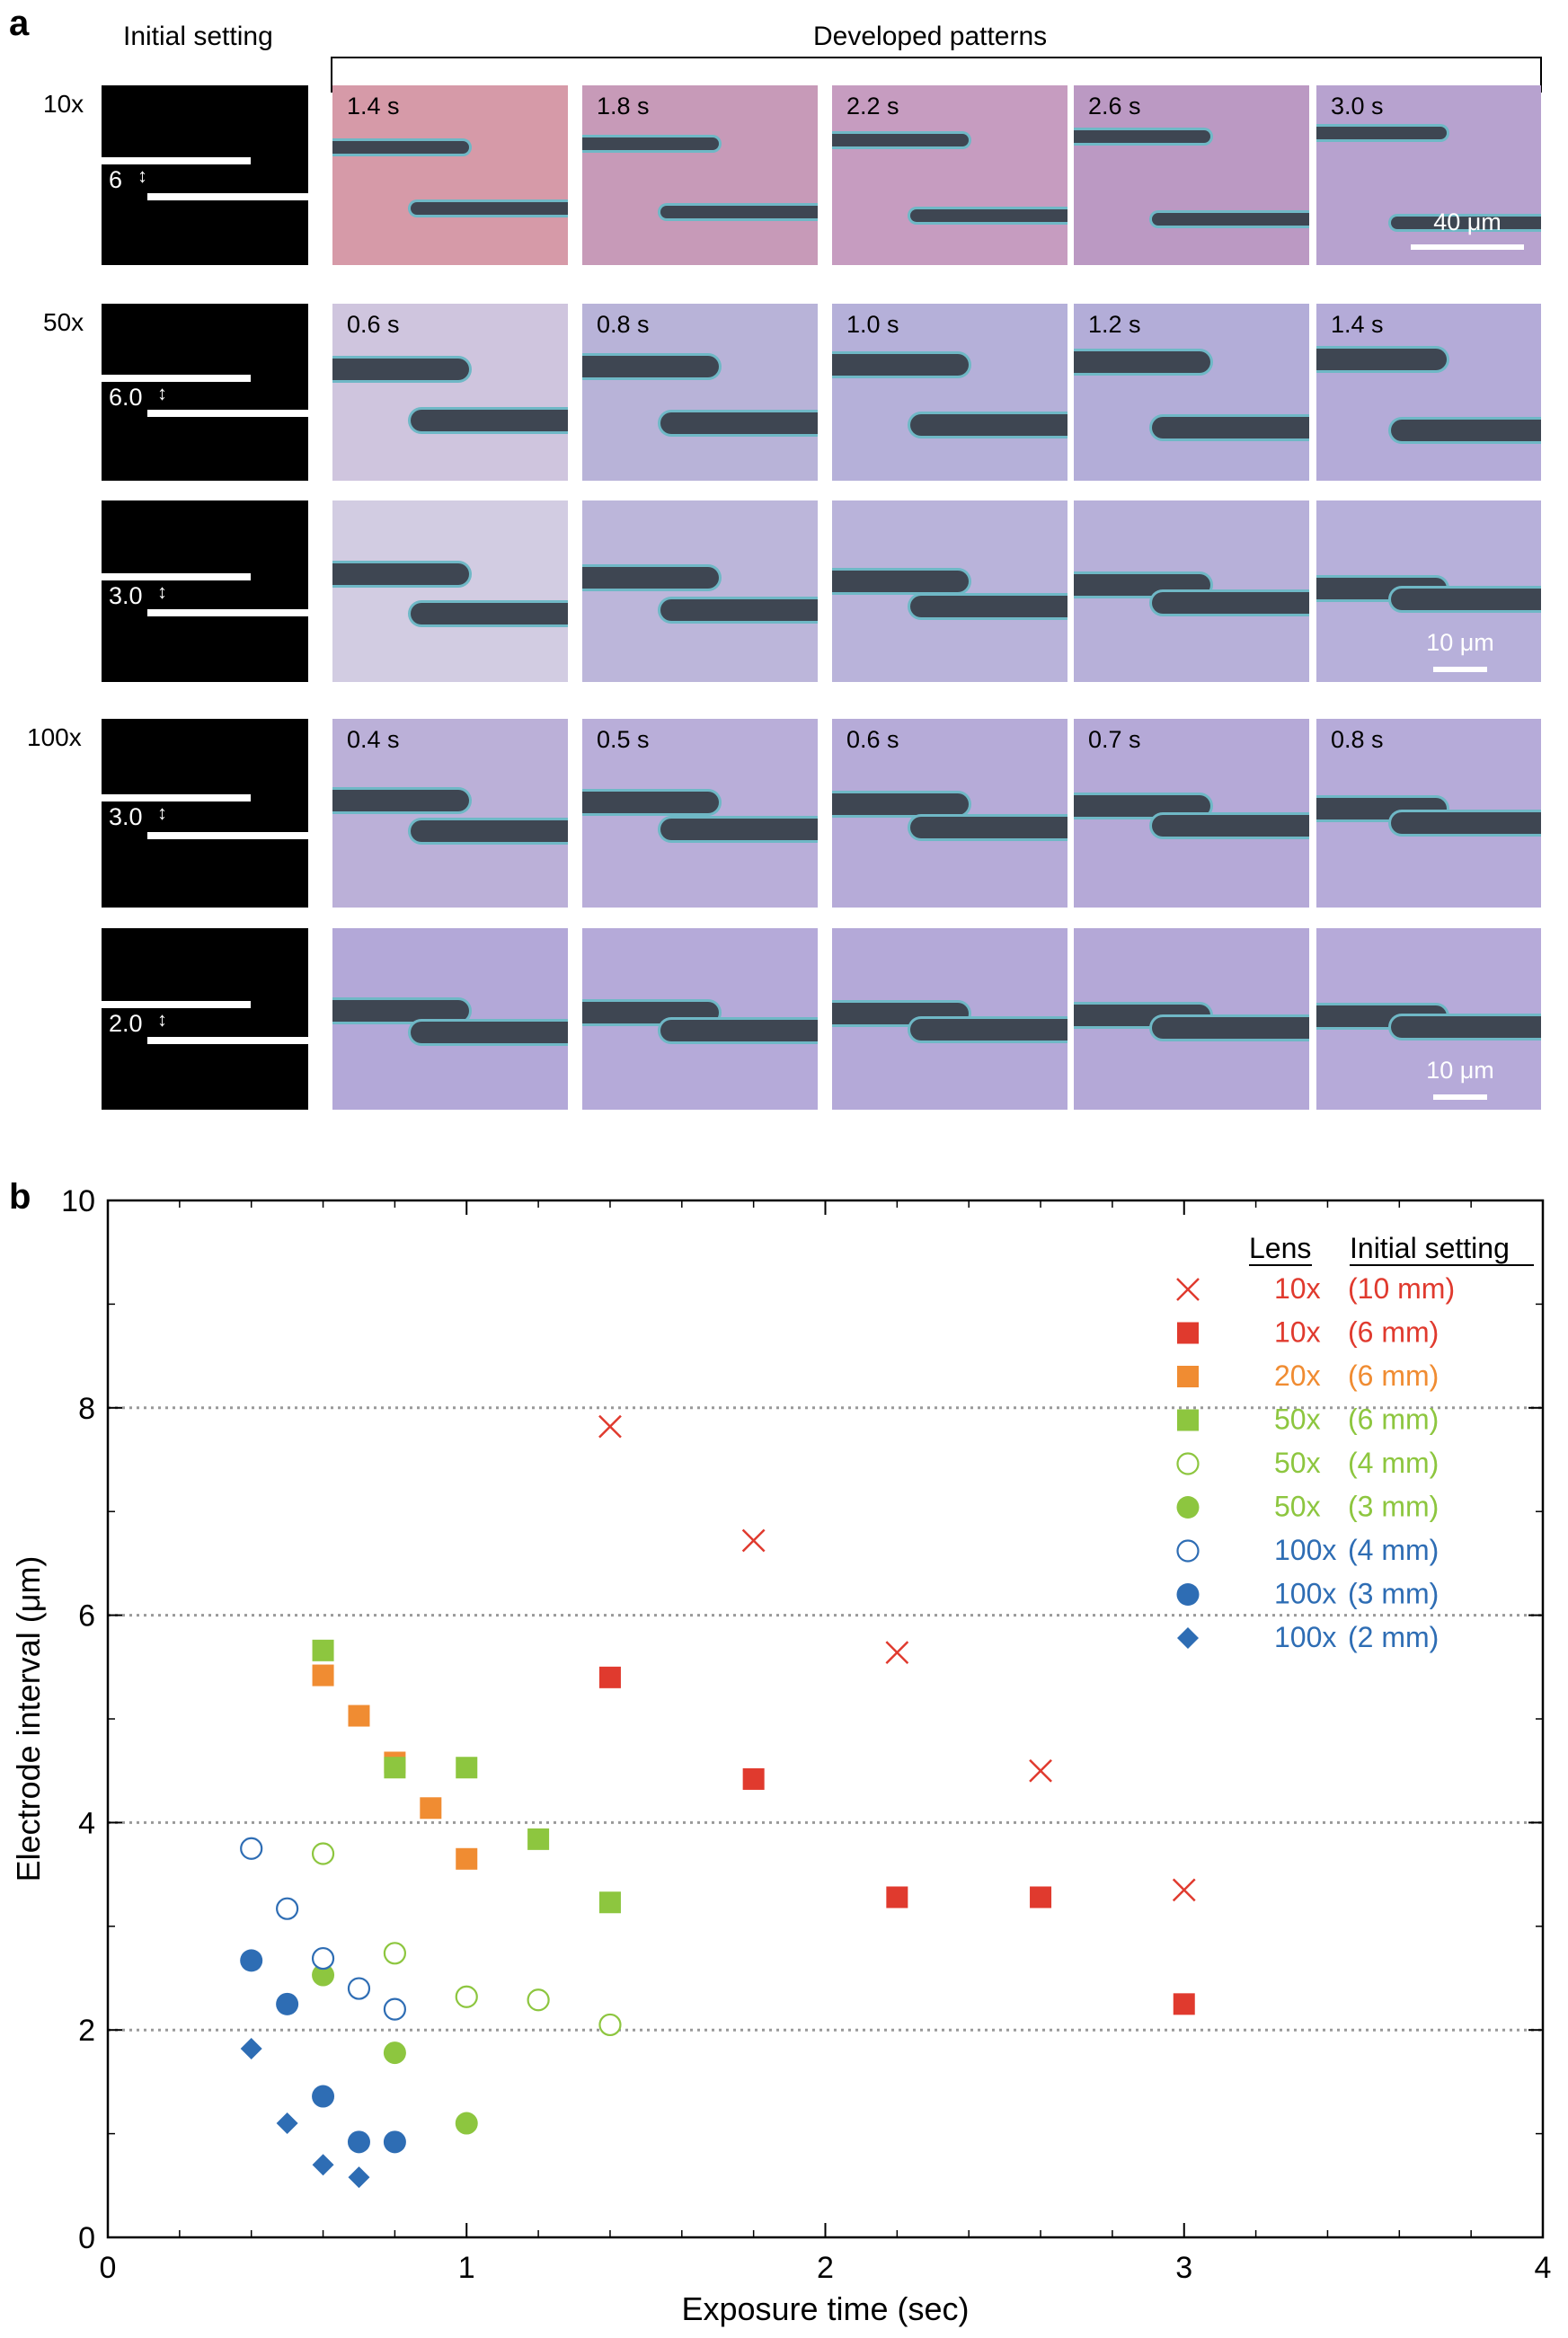 The image size is (1568, 2338). What do you see at coordinates (374, 325) in the screenshot?
I see `exposure-time-label: 0.6 s` at bounding box center [374, 325].